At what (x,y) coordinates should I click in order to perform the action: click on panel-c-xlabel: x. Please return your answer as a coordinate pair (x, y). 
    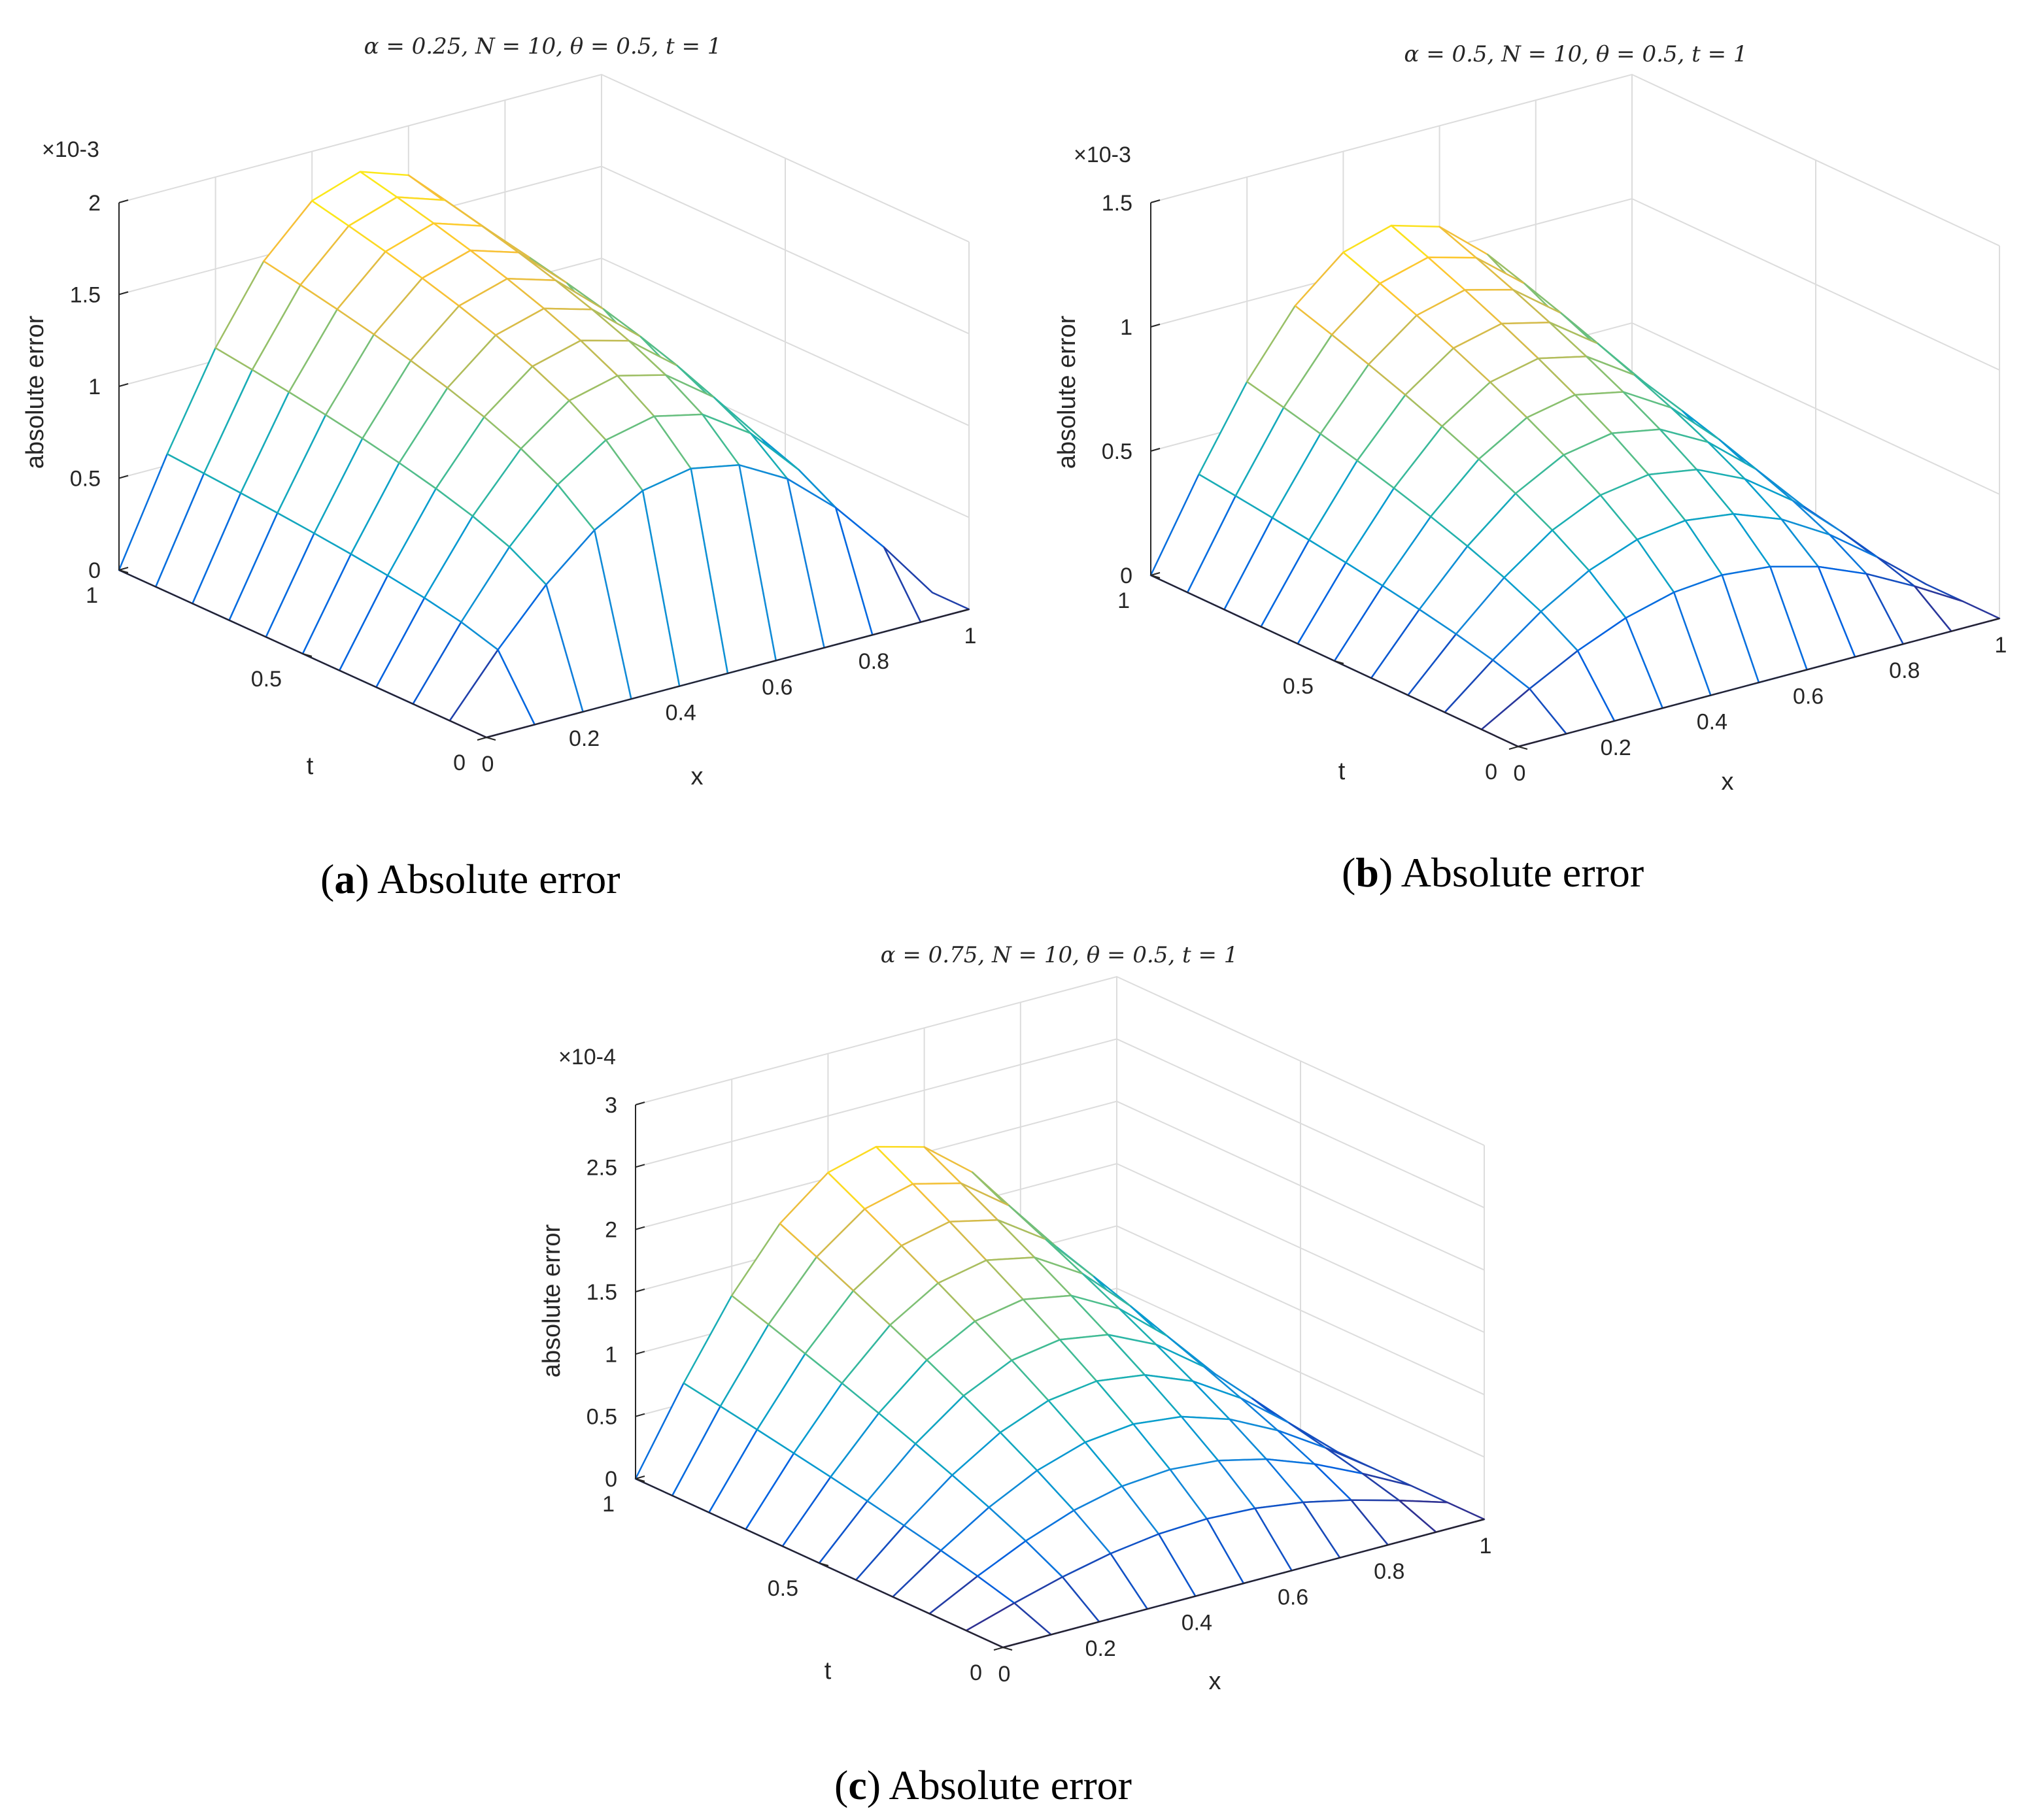
    Looking at the image, I should click on (1215, 1681).